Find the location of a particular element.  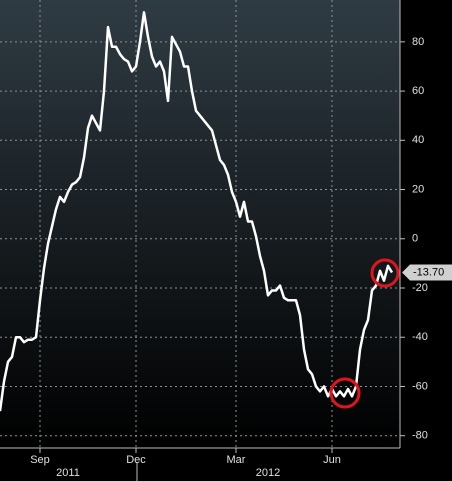

y-tick-label: 80 is located at coordinates (418, 42).